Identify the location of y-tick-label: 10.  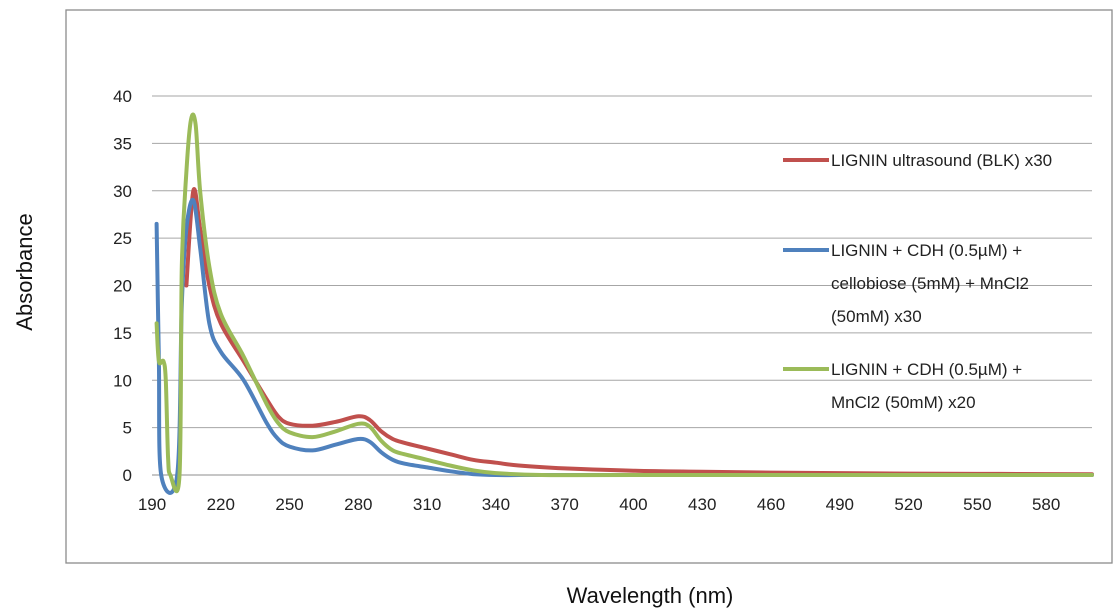
(122, 380).